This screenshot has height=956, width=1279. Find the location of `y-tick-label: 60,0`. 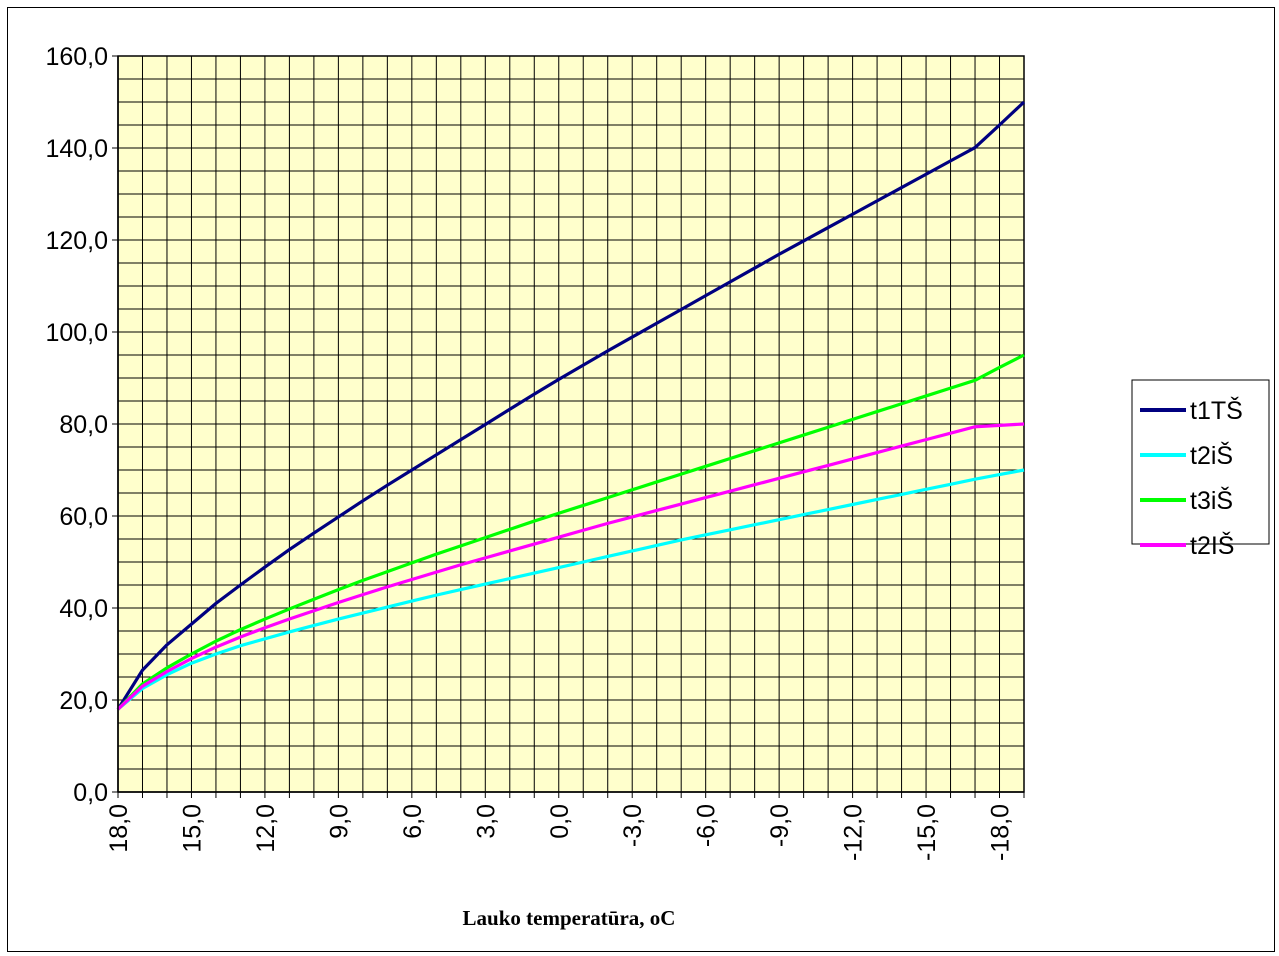

y-tick-label: 60,0 is located at coordinates (83, 517).